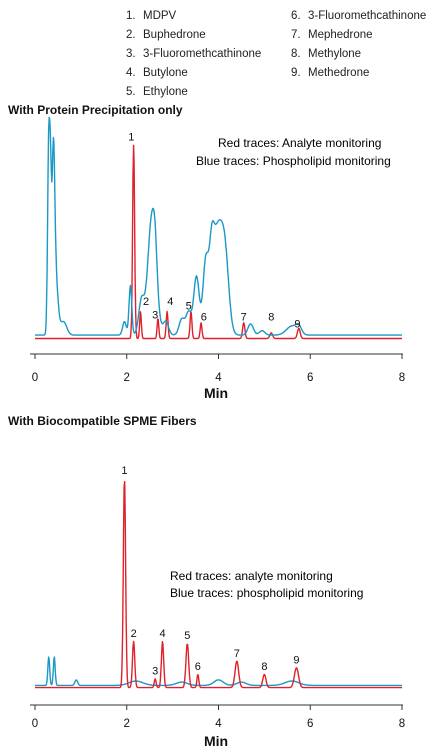 The height and width of the screenshot is (756, 441). I want to click on annotation-blue-traces: Blue traces: Phospholipid monitoring, so click(293, 161).